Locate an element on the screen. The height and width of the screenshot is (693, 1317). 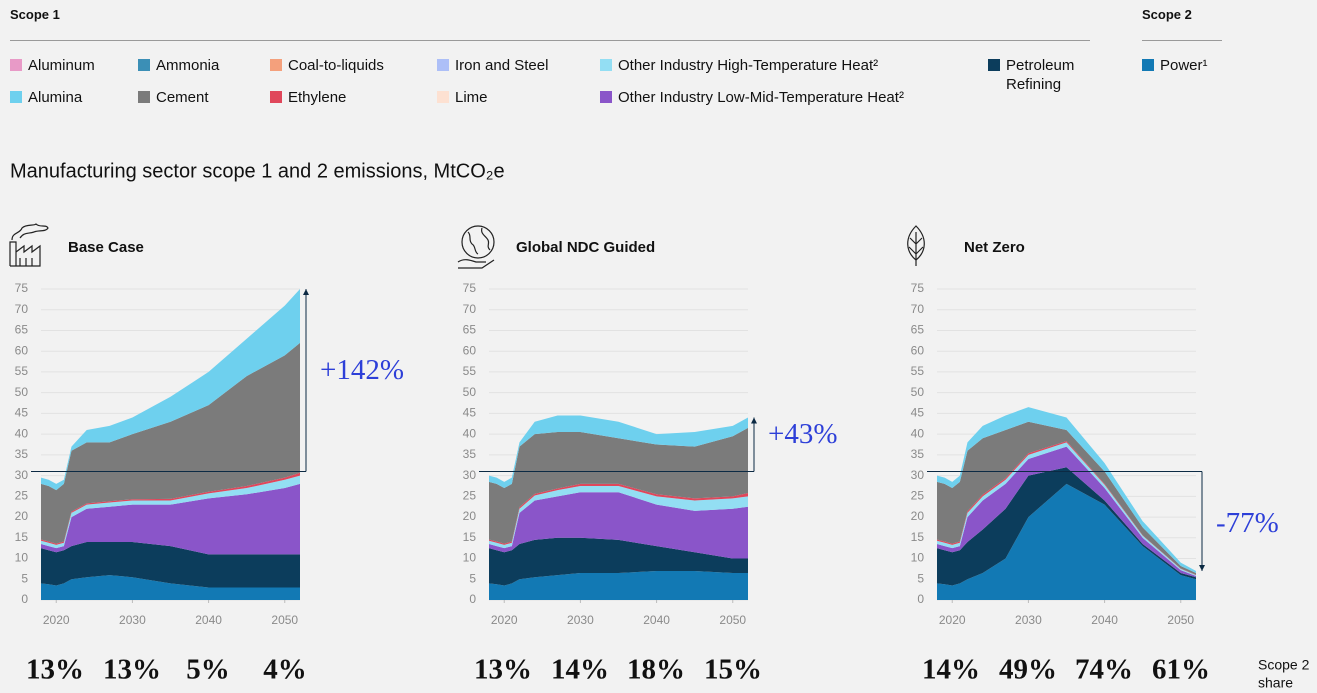
legend-item: Ammonia is located at coordinates (200, 65).